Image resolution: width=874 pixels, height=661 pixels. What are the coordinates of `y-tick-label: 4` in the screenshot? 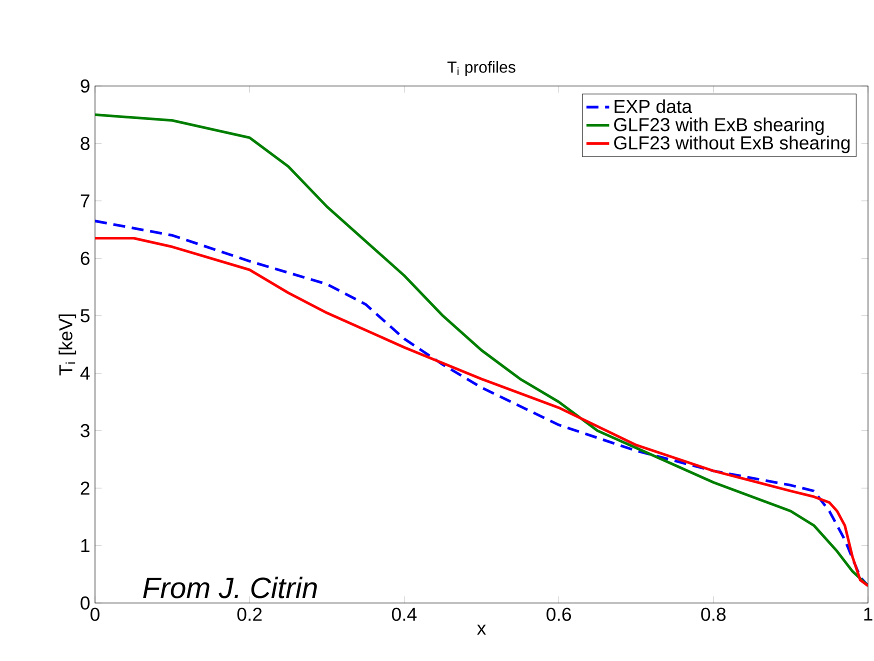 It's located at (85, 373).